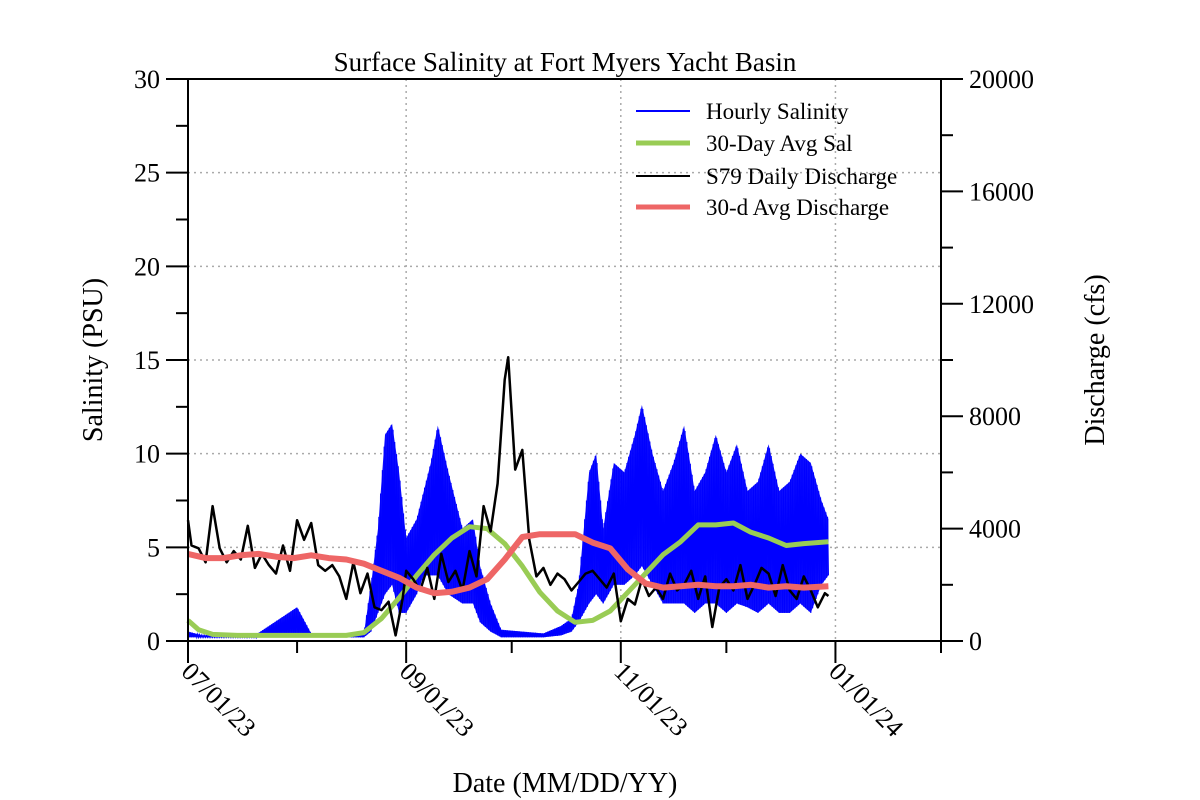  Describe the element at coordinates (93, 360) in the screenshot. I see `y-axis-left-title: Salinity (PSU)` at that location.